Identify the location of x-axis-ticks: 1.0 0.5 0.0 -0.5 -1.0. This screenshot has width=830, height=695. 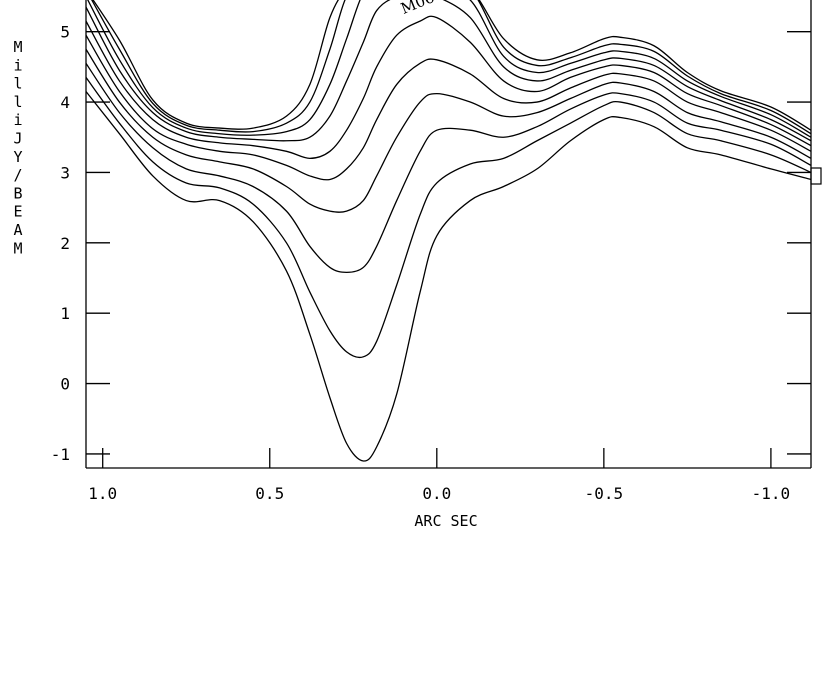
(439, 475).